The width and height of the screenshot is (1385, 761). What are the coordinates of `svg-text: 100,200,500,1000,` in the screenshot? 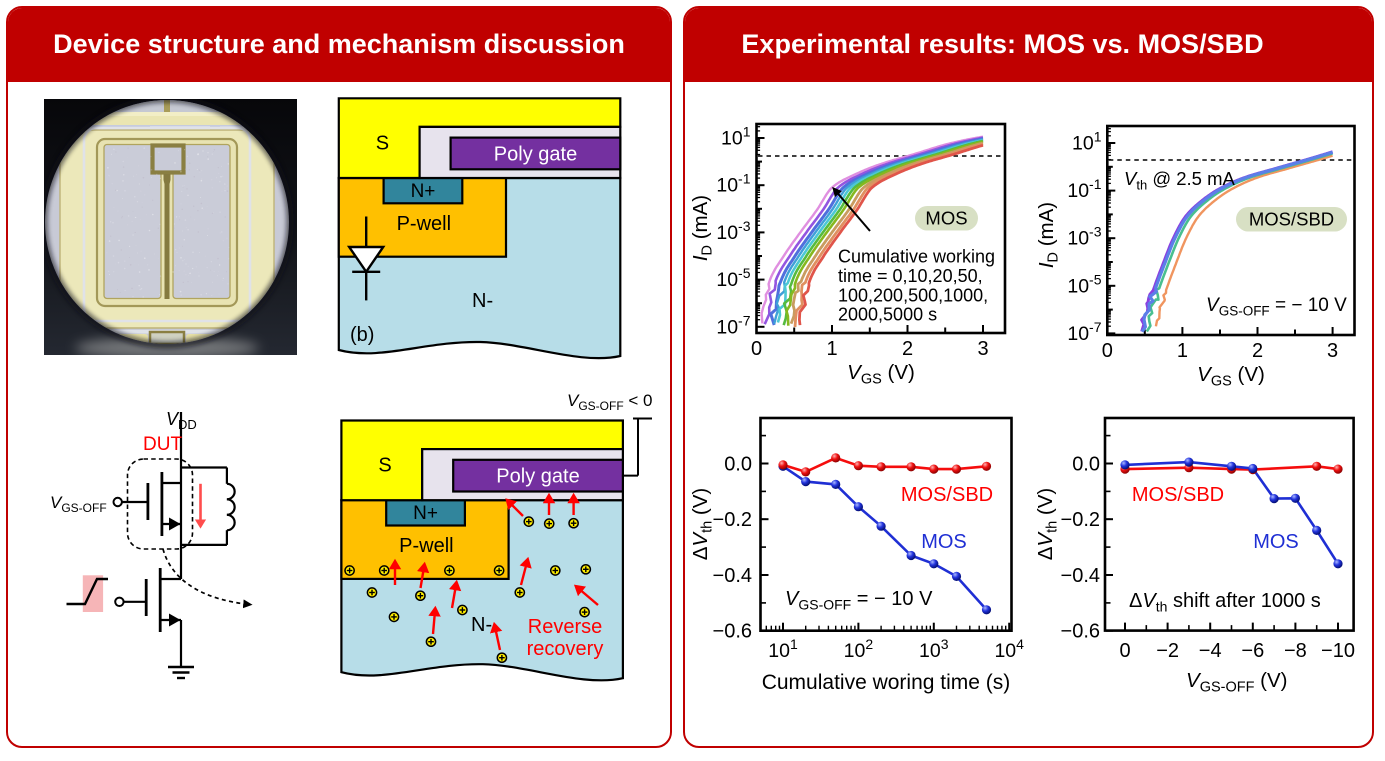 It's located at (913, 295).